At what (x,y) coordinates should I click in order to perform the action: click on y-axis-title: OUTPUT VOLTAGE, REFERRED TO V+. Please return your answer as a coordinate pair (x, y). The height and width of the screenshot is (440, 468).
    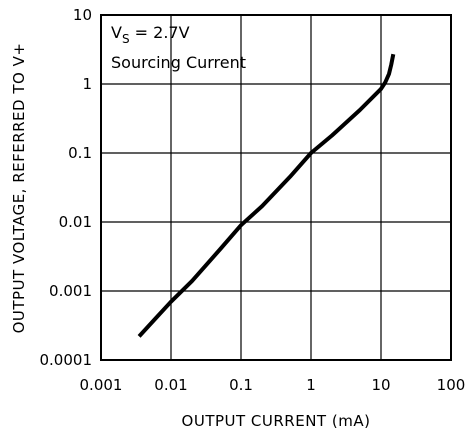
    Looking at the image, I should click on (19, 188).